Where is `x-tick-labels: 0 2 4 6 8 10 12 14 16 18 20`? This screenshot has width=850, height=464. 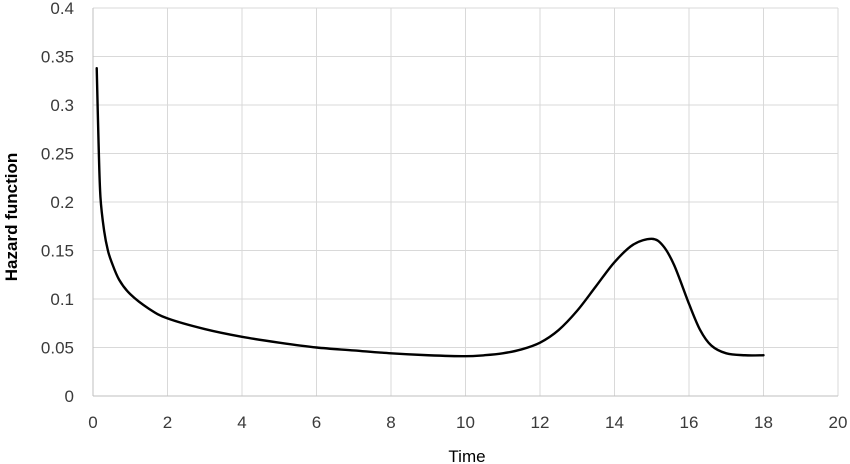 x-tick-labels: 0 2 4 6 8 10 12 14 16 18 20 is located at coordinates (467, 422).